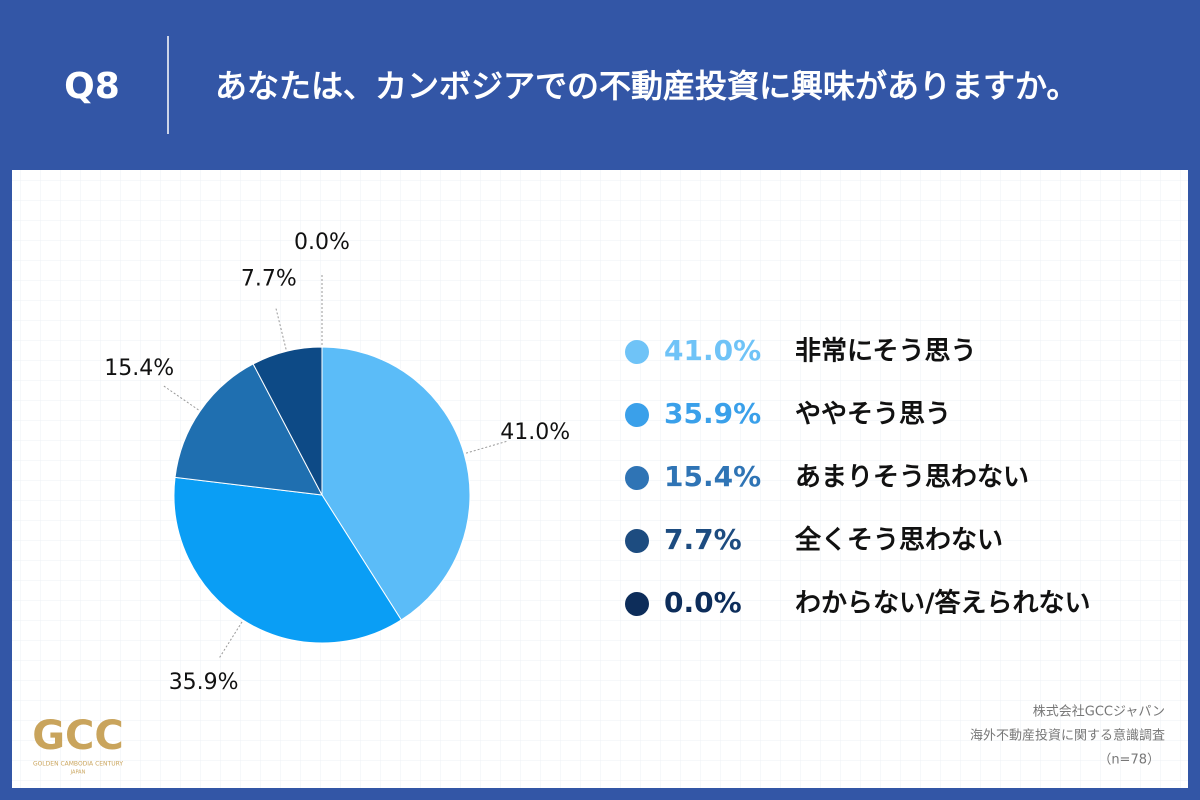 Image resolution: width=1200 pixels, height=800 pixels. I want to click on logo-sub: JAPAN, so click(78, 773).